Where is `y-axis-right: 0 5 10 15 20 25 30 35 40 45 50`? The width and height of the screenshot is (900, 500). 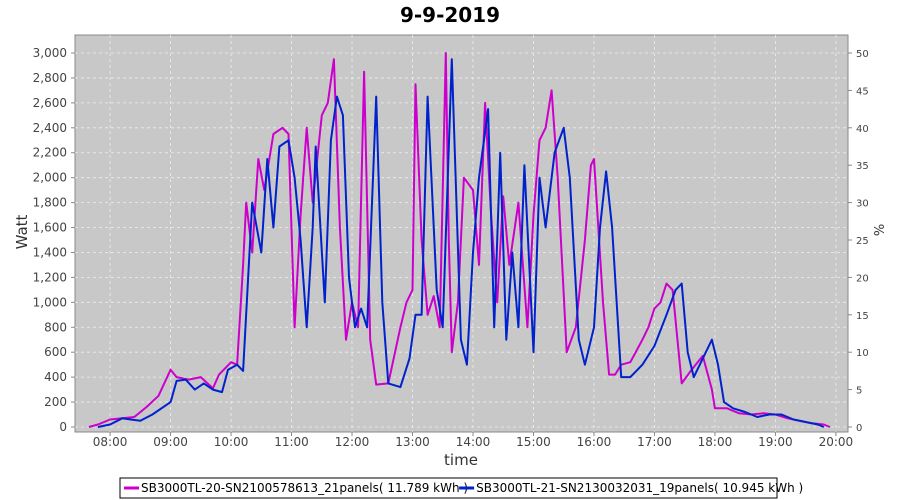 y-axis-right: 0 5 10 15 20 25 30 35 40 45 50 is located at coordinates (858, 241).